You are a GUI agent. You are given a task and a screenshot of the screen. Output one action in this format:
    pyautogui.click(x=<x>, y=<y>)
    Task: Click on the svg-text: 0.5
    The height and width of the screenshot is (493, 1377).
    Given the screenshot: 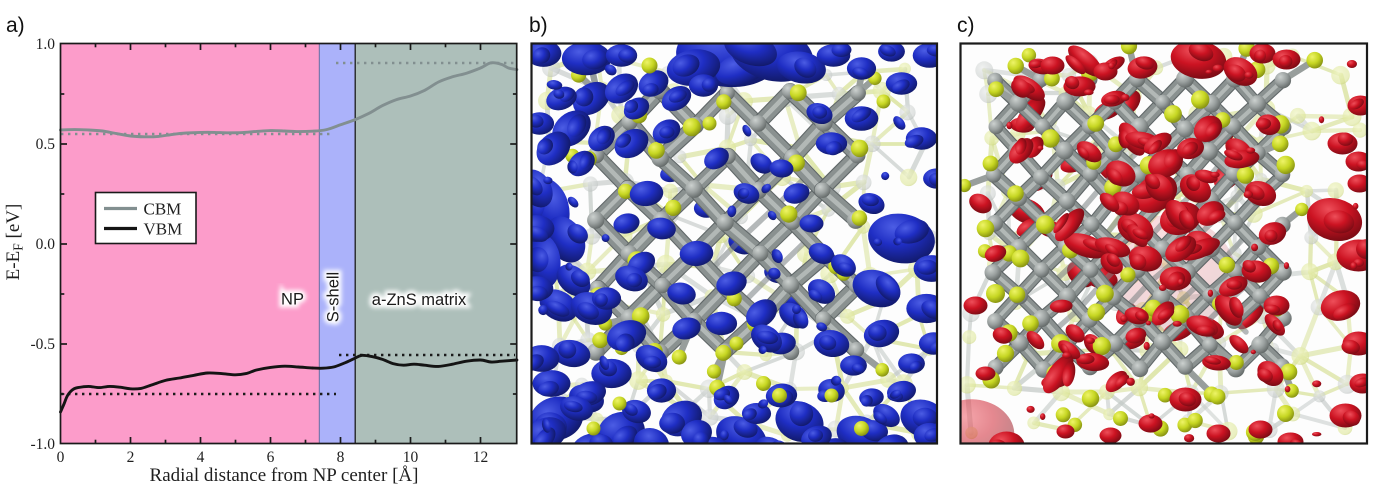 What is the action you would take?
    pyautogui.click(x=46, y=144)
    